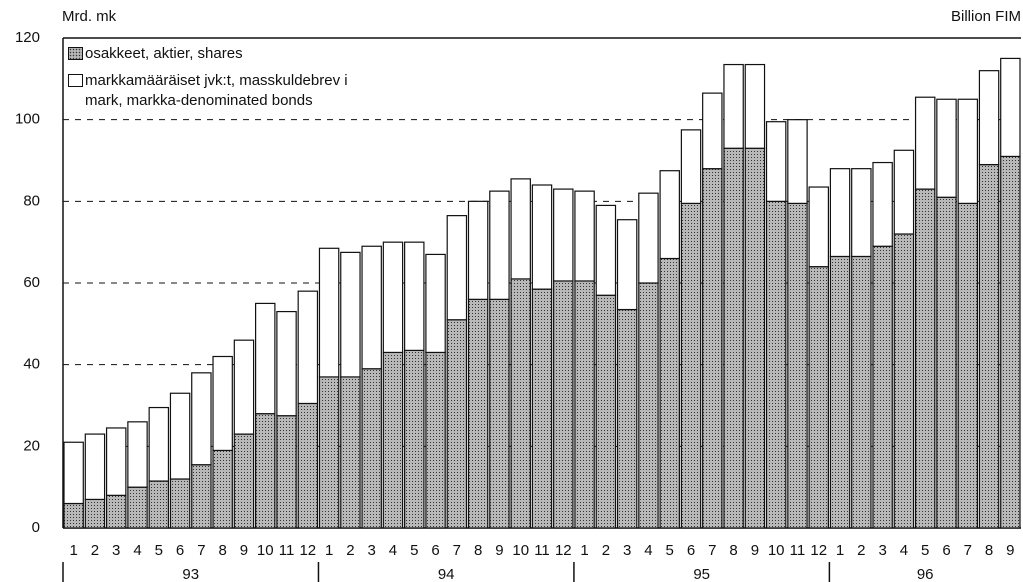 This screenshot has width=1023, height=582. Describe the element at coordinates (31, 200) in the screenshot. I see `y-tick-label: 80` at that location.